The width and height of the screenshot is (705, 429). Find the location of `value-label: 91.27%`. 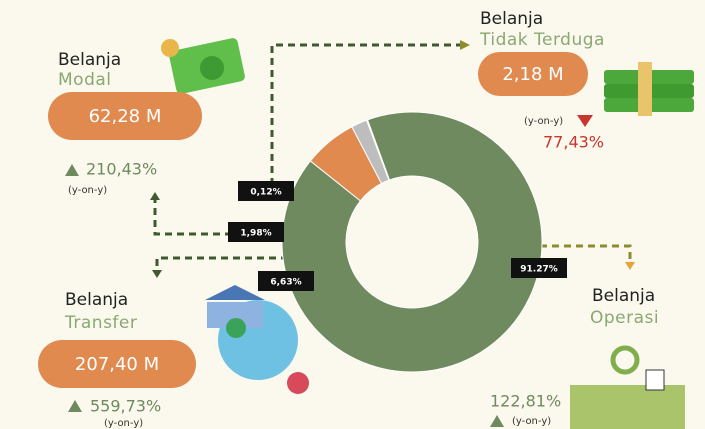

value-label: 91.27% is located at coordinates (539, 270).